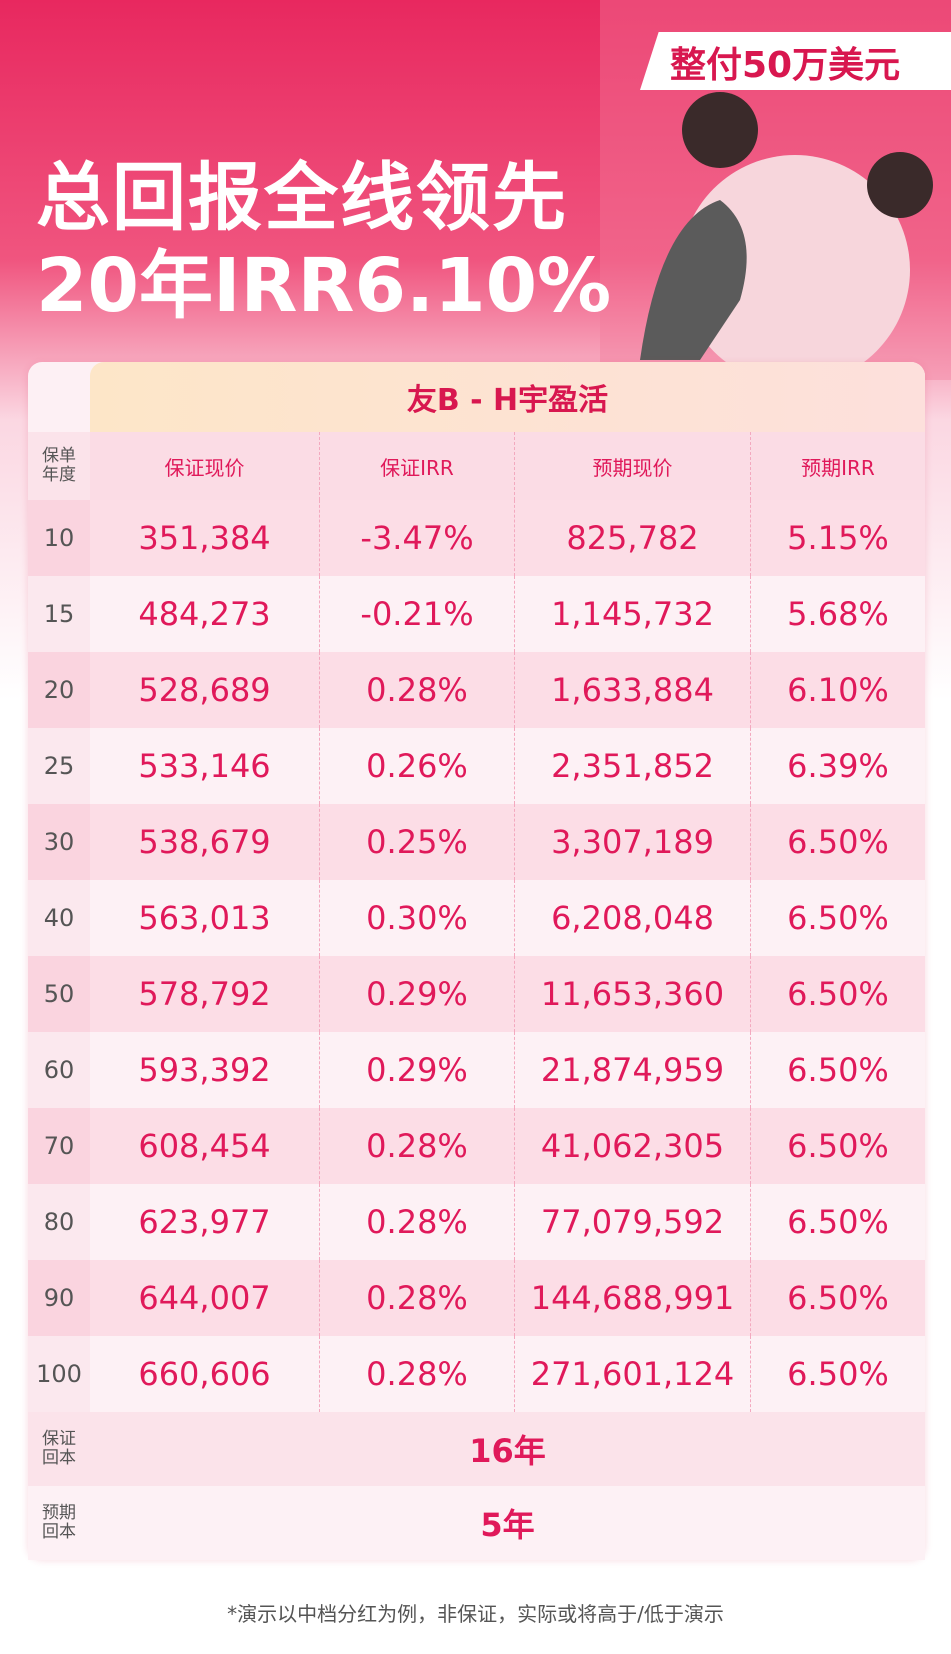  Describe the element at coordinates (416, 614) in the screenshot. I see `value-cell: -0.21%` at that location.